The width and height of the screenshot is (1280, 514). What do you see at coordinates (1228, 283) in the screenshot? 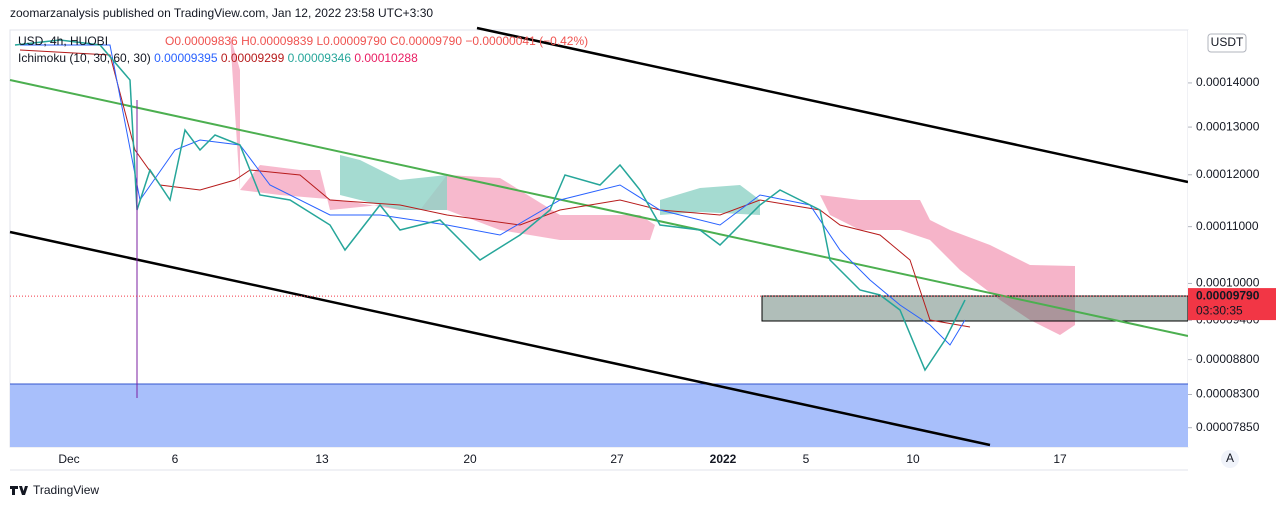
I see `y-tick-label: 0.00010000` at bounding box center [1228, 283].